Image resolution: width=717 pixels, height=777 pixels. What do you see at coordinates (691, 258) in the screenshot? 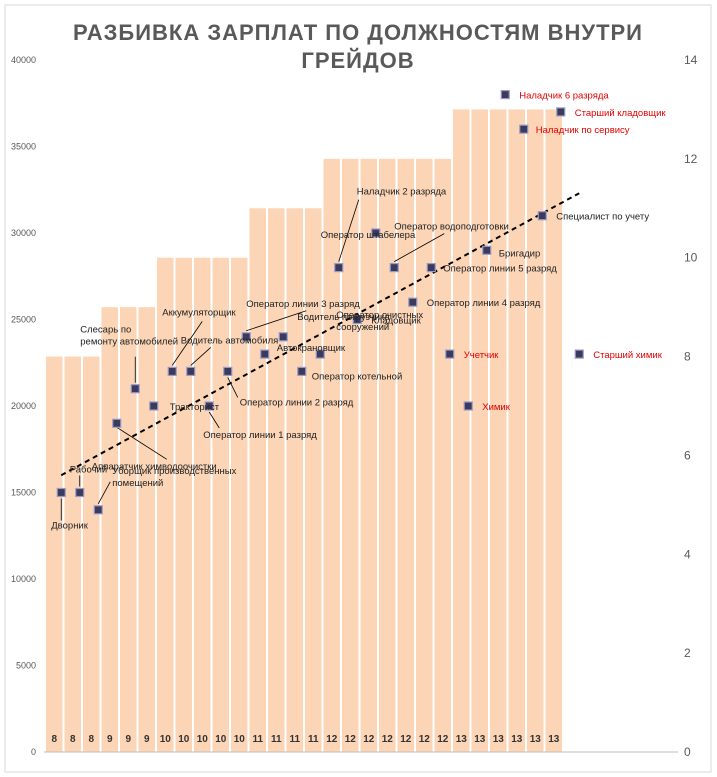
I see `right-axis-tick-label: 10` at bounding box center [691, 258].